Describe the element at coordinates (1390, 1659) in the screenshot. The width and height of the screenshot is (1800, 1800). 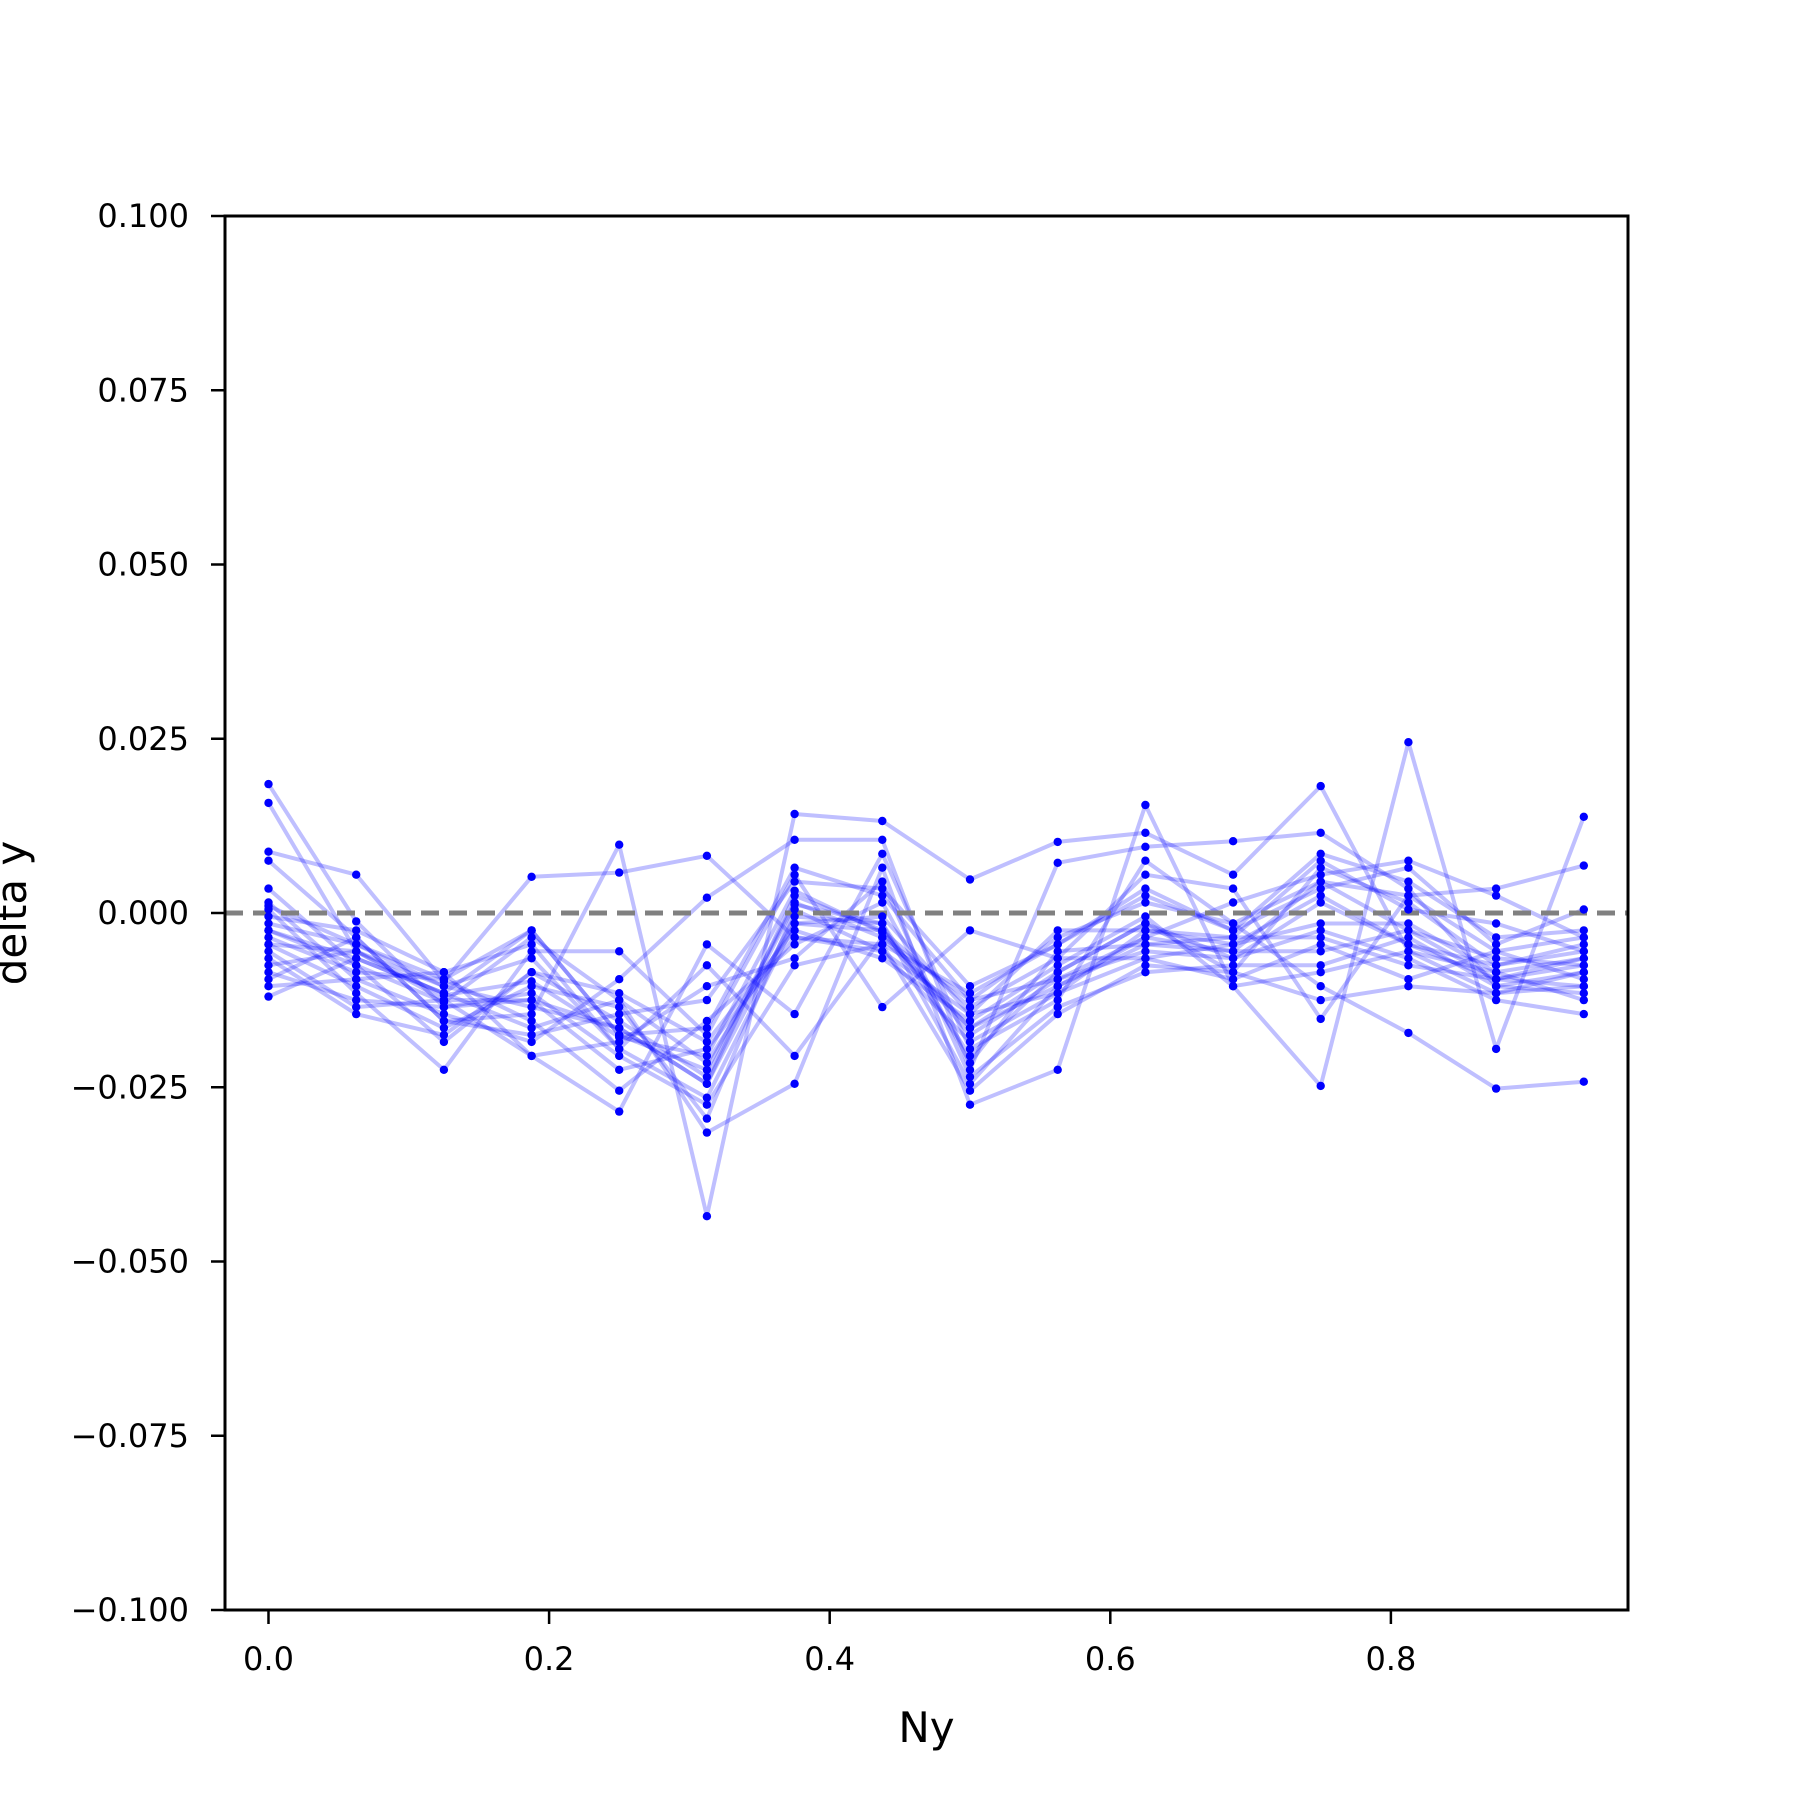
I see `x-tick-label: 0.8` at that location.